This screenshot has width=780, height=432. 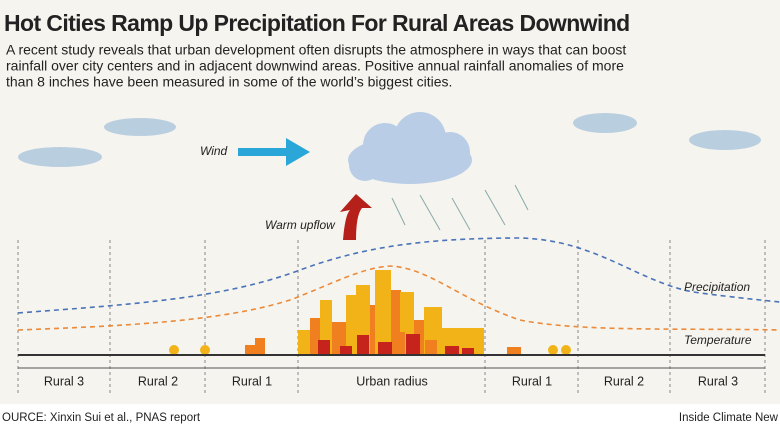 I want to click on source: OURCE: Xinxin Sui et al., PNAS report, so click(x=101, y=418).